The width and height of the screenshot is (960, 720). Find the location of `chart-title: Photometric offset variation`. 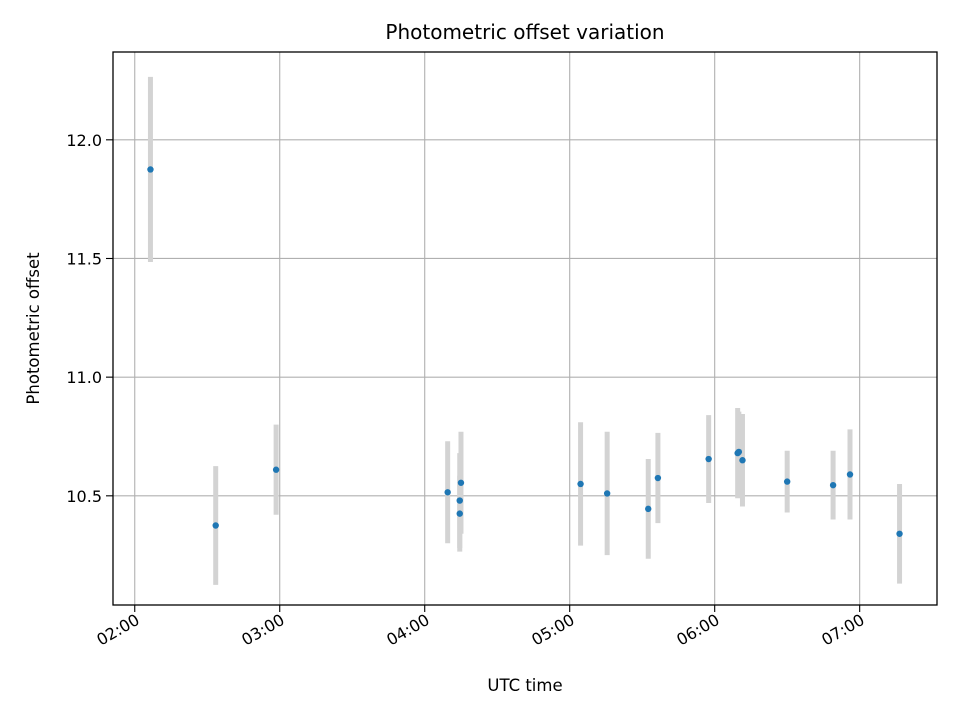

chart-title: Photometric offset variation is located at coordinates (524, 32).